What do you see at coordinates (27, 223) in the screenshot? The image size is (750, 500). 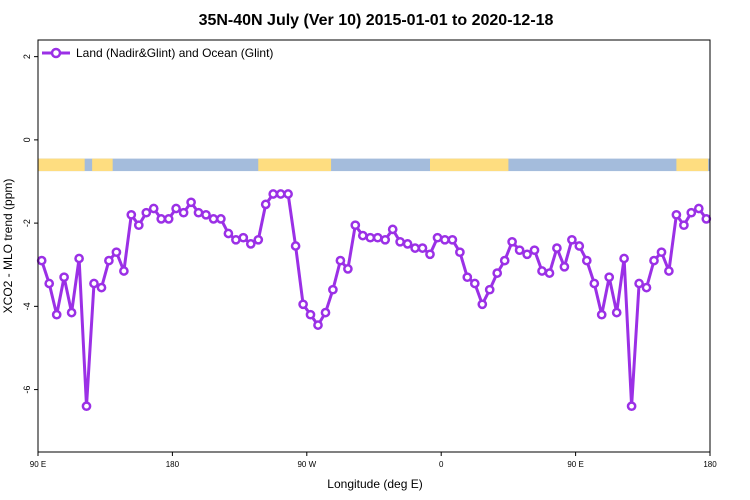 I see `y-tick-label: -2` at bounding box center [27, 223].